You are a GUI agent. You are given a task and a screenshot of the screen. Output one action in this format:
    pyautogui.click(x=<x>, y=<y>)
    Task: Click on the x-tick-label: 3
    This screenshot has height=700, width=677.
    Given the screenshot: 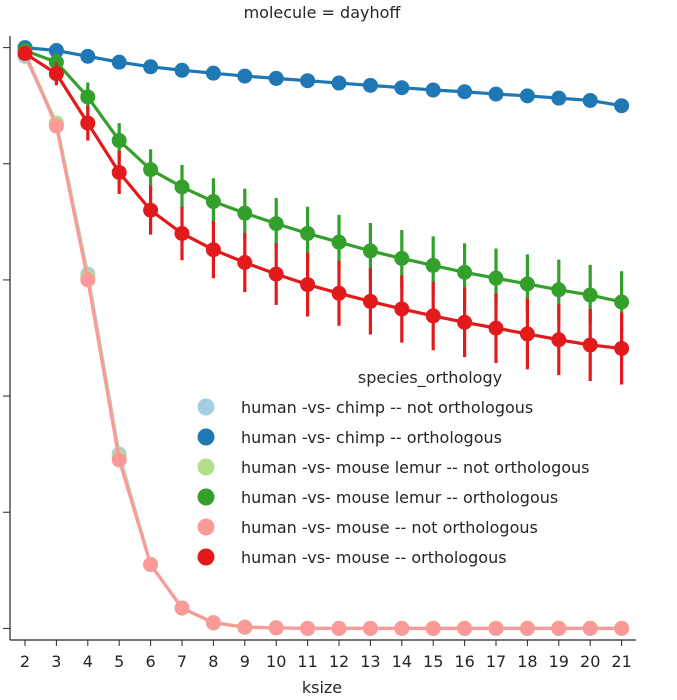 What is the action you would take?
    pyautogui.click(x=56, y=661)
    